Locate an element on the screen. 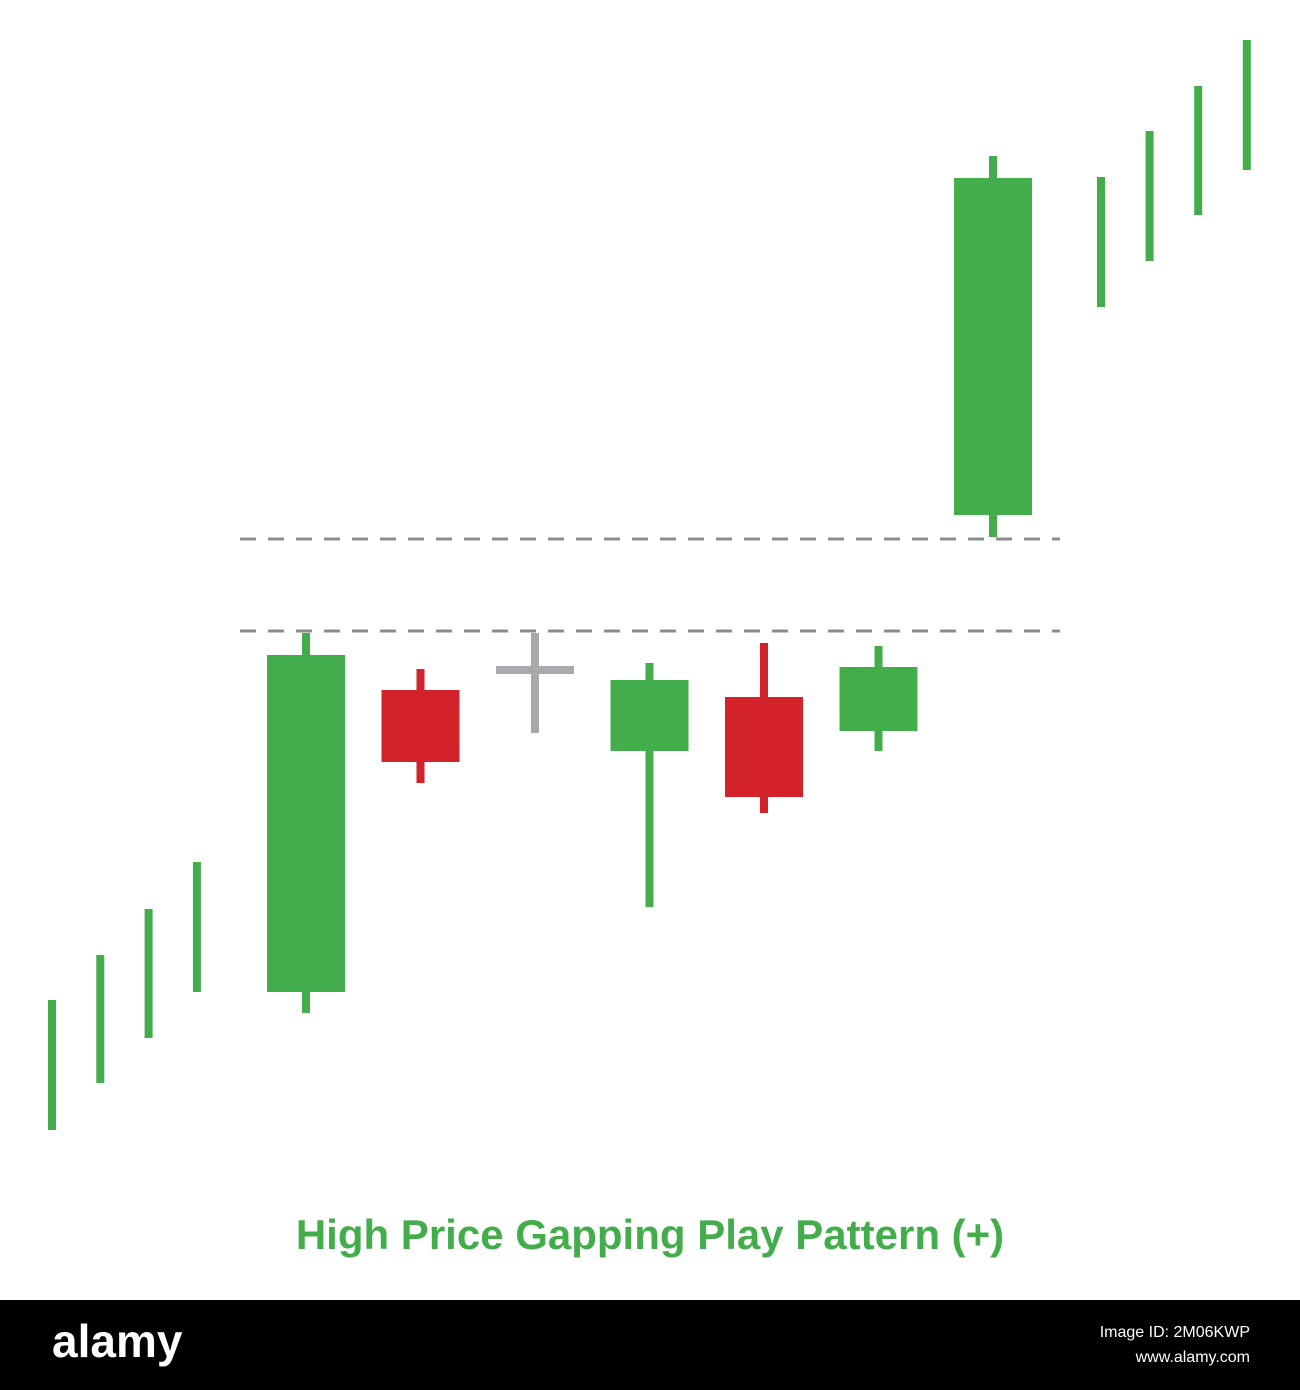  watermark-url: www.alamy.com is located at coordinates (1192, 1357).